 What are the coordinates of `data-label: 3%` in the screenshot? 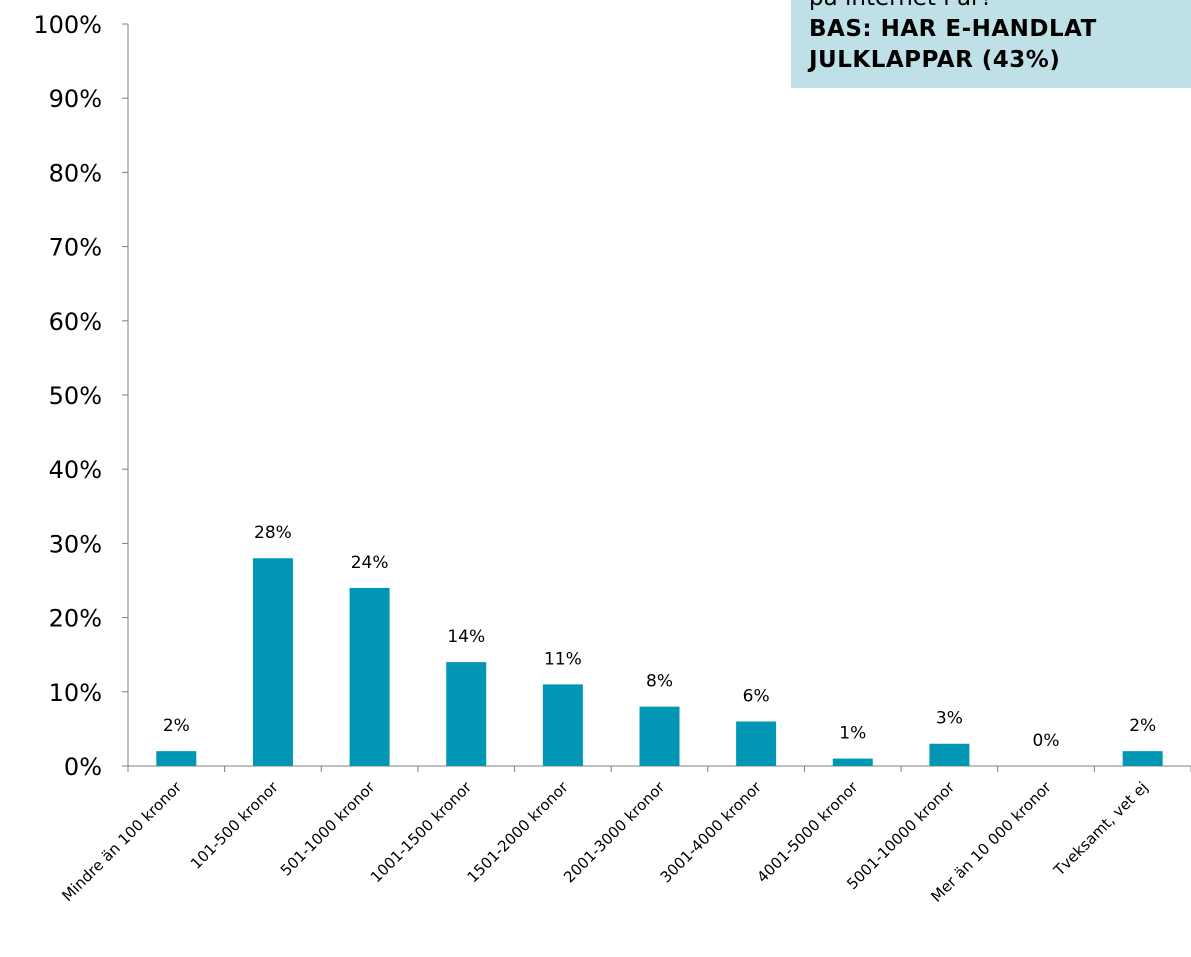 It's located at (949, 719).